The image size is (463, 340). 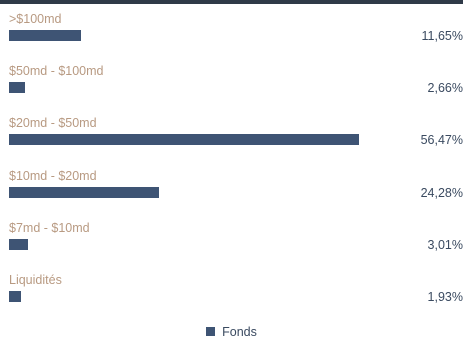 I want to click on value-label: 24,28%, so click(x=441, y=192).